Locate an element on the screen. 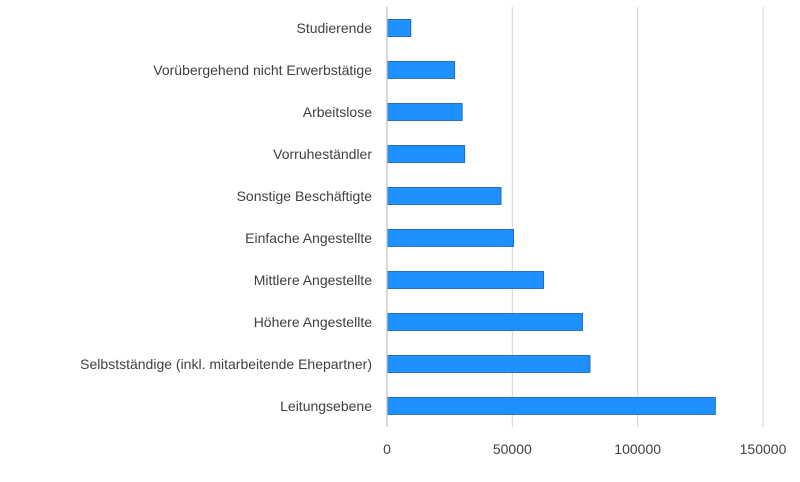 This screenshot has width=800, height=482. x-tick-label: 50000 is located at coordinates (512, 449).